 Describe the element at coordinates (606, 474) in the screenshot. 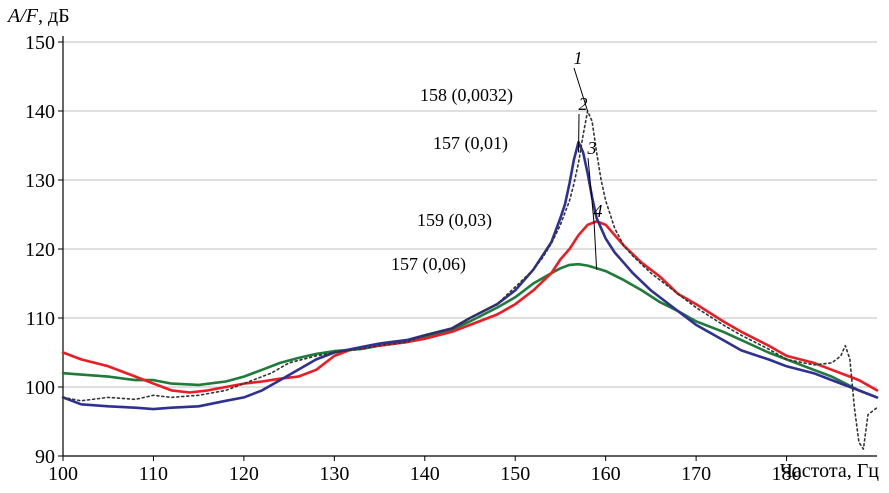

I see `x-tick-label-160: 160` at that location.